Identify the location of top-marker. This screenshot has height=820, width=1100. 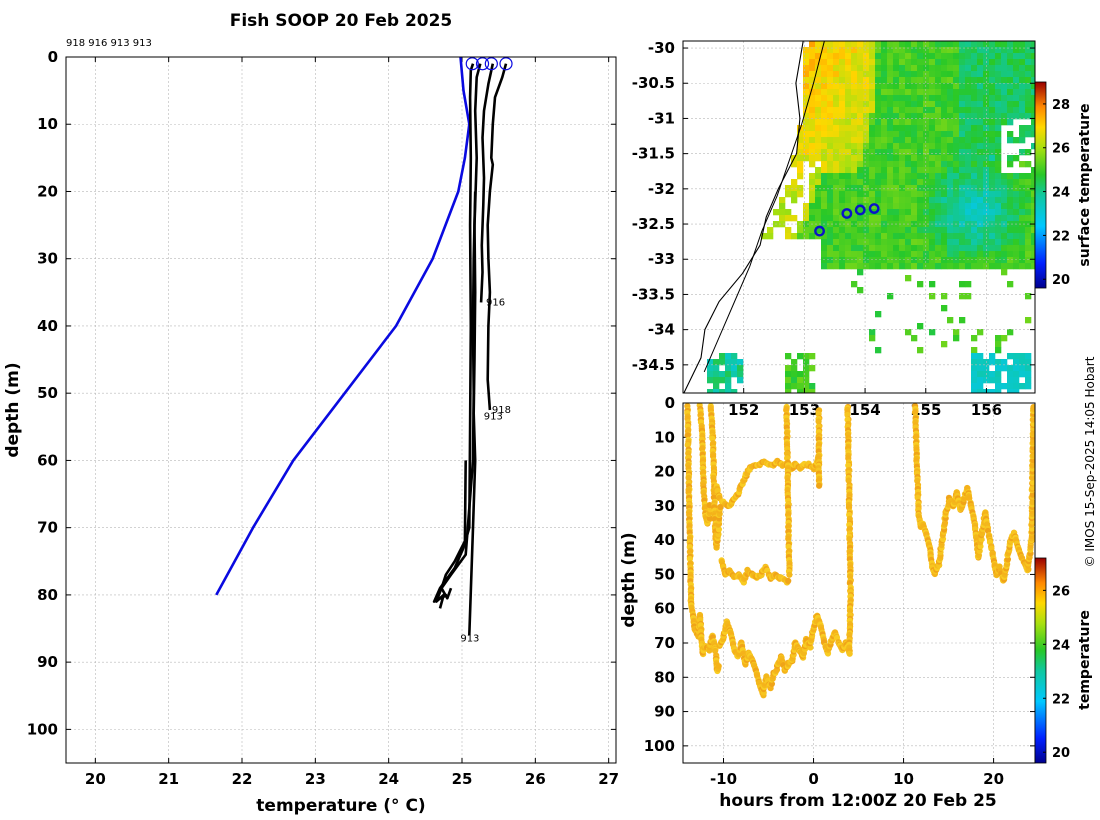
(482, 64).